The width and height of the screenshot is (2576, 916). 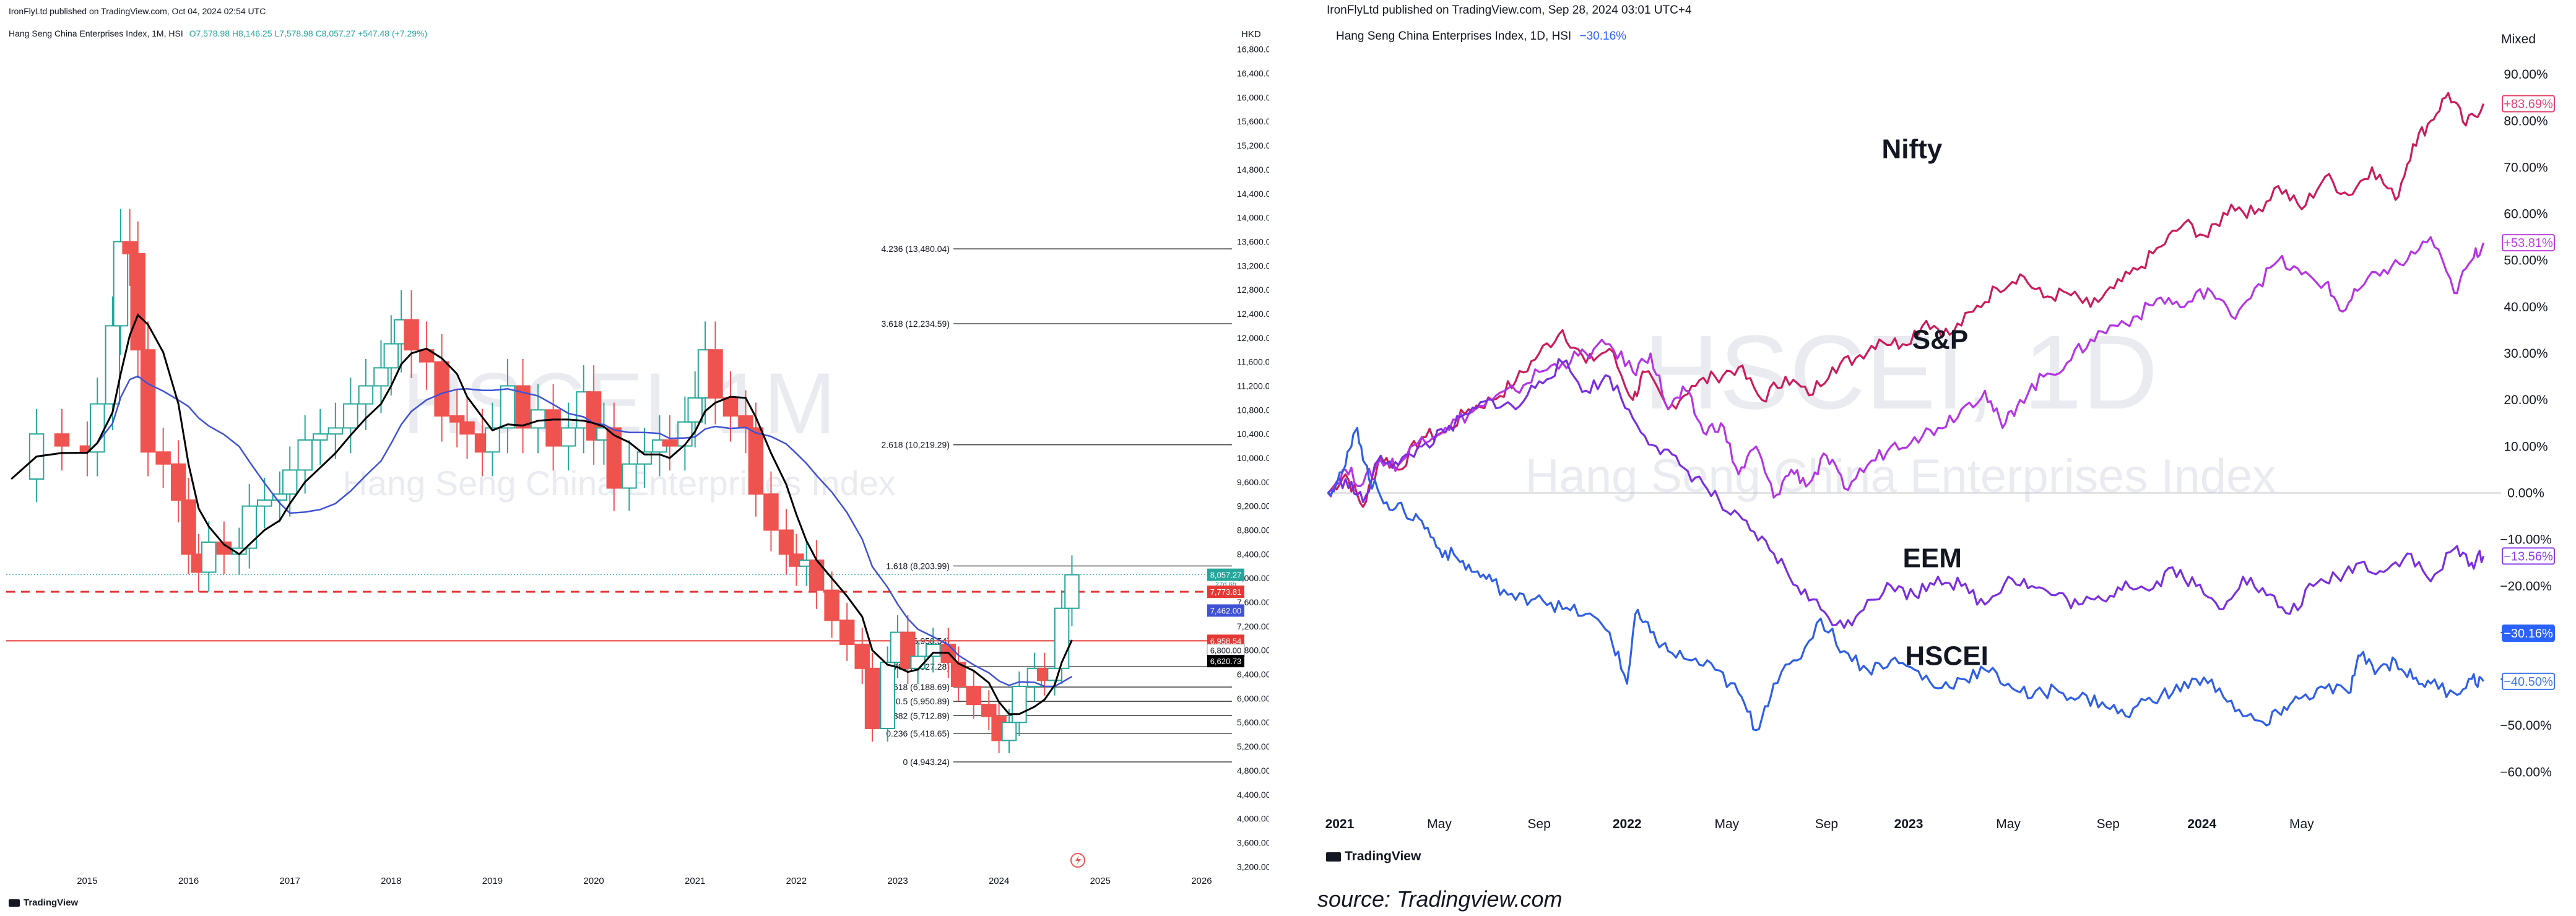 I want to click on right-symbol-change: −30.16%, so click(x=1603, y=36).